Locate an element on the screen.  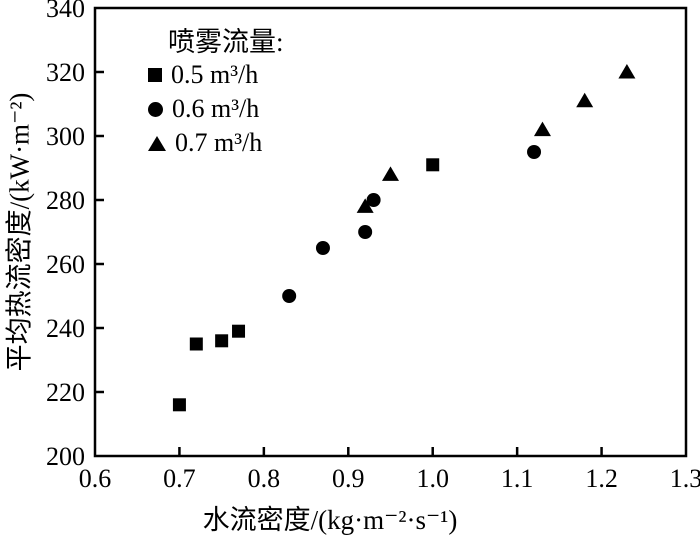
x-tick-label: 0.8 is located at coordinates (264, 478).